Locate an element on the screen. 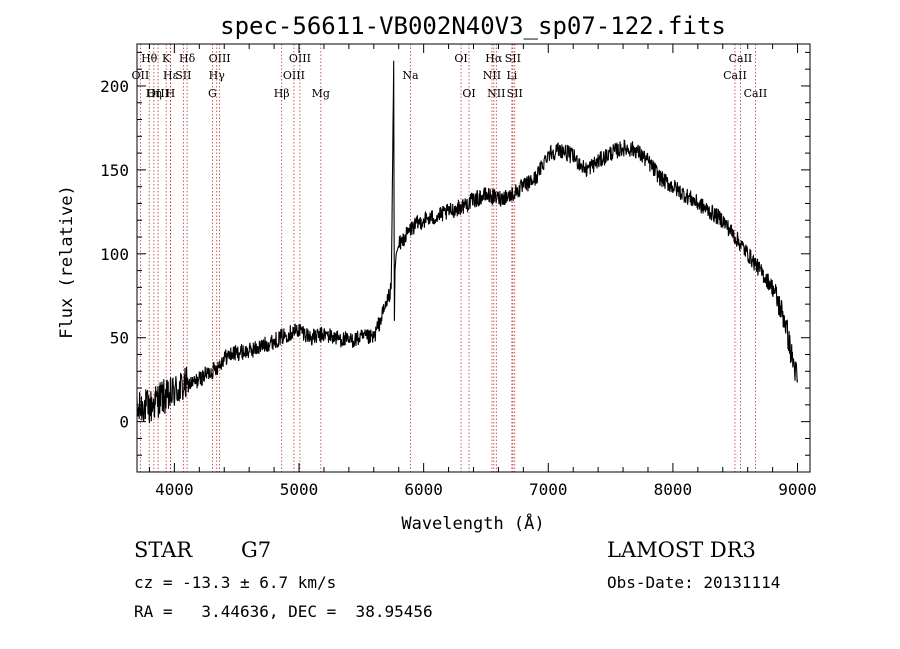 Image resolution: width=900 pixels, height=649 pixels. y-tick-label: 150 is located at coordinates (114, 170).